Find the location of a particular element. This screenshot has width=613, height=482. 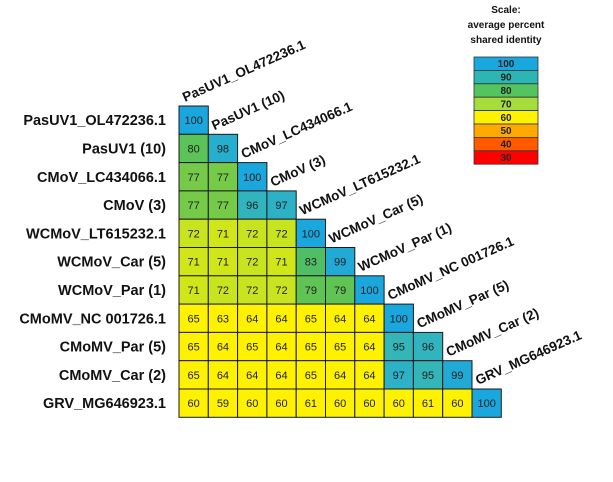

column-label: CMoV (3) is located at coordinates (298, 170).